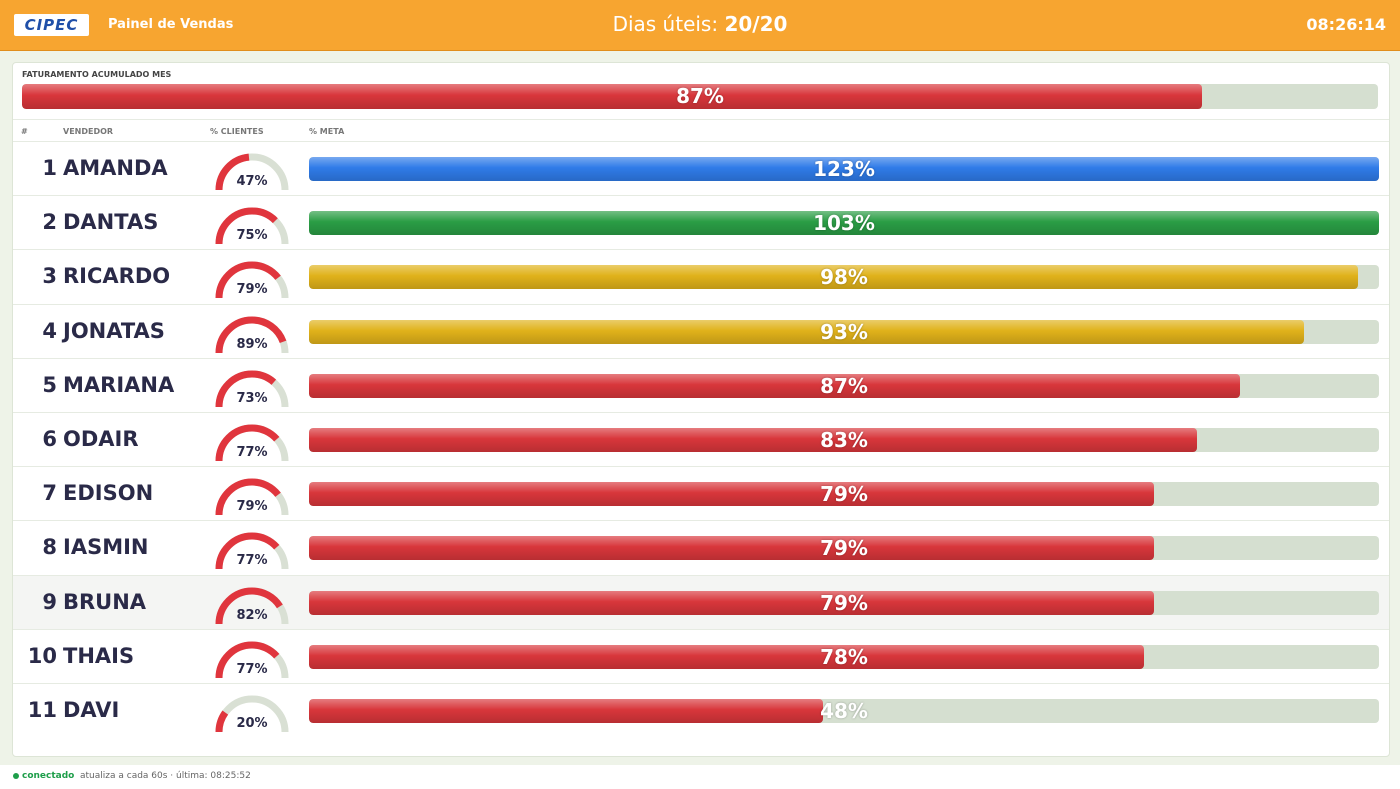 The image size is (1400, 789). What do you see at coordinates (701, 602) in the screenshot?
I see `row: 9 BRUNA 82% 79%` at bounding box center [701, 602].